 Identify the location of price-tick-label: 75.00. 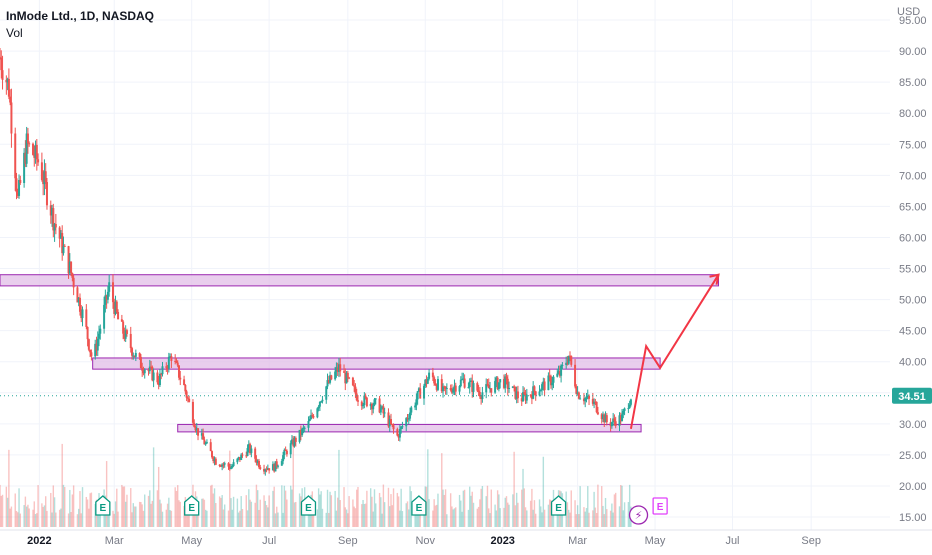
(913, 145).